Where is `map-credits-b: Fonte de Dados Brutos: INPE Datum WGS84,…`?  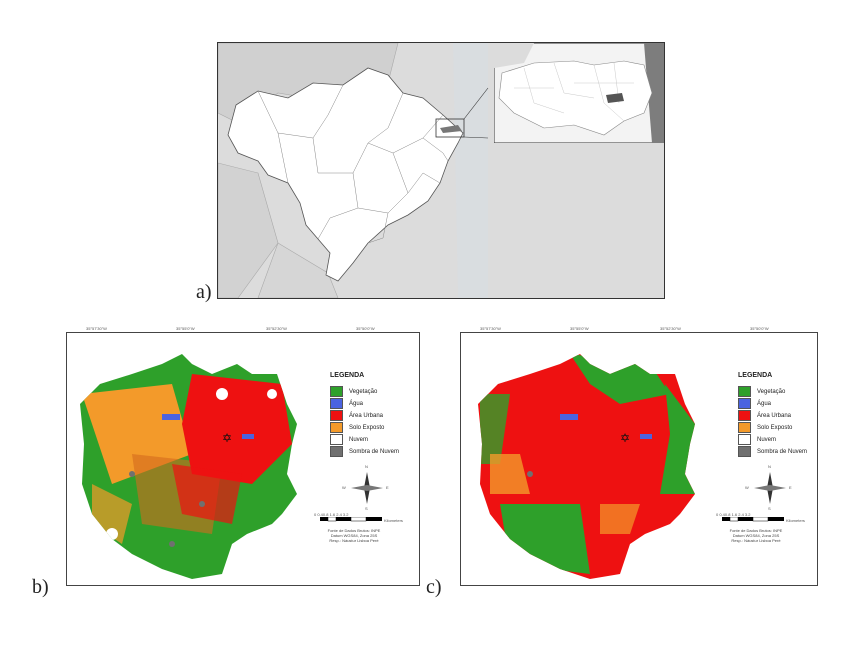 map-credits-b: Fonte de Dados Brutos: INPE Datum WGS84,… is located at coordinates (354, 535).